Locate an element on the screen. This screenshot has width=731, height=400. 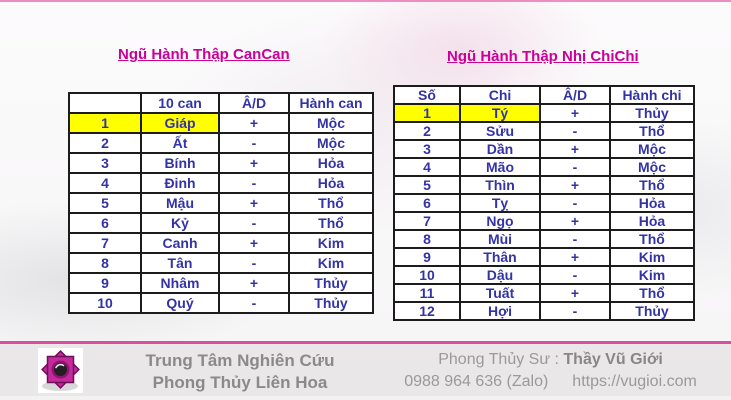
table-row: 9 Nhâm + Thủy is located at coordinates (221, 283).